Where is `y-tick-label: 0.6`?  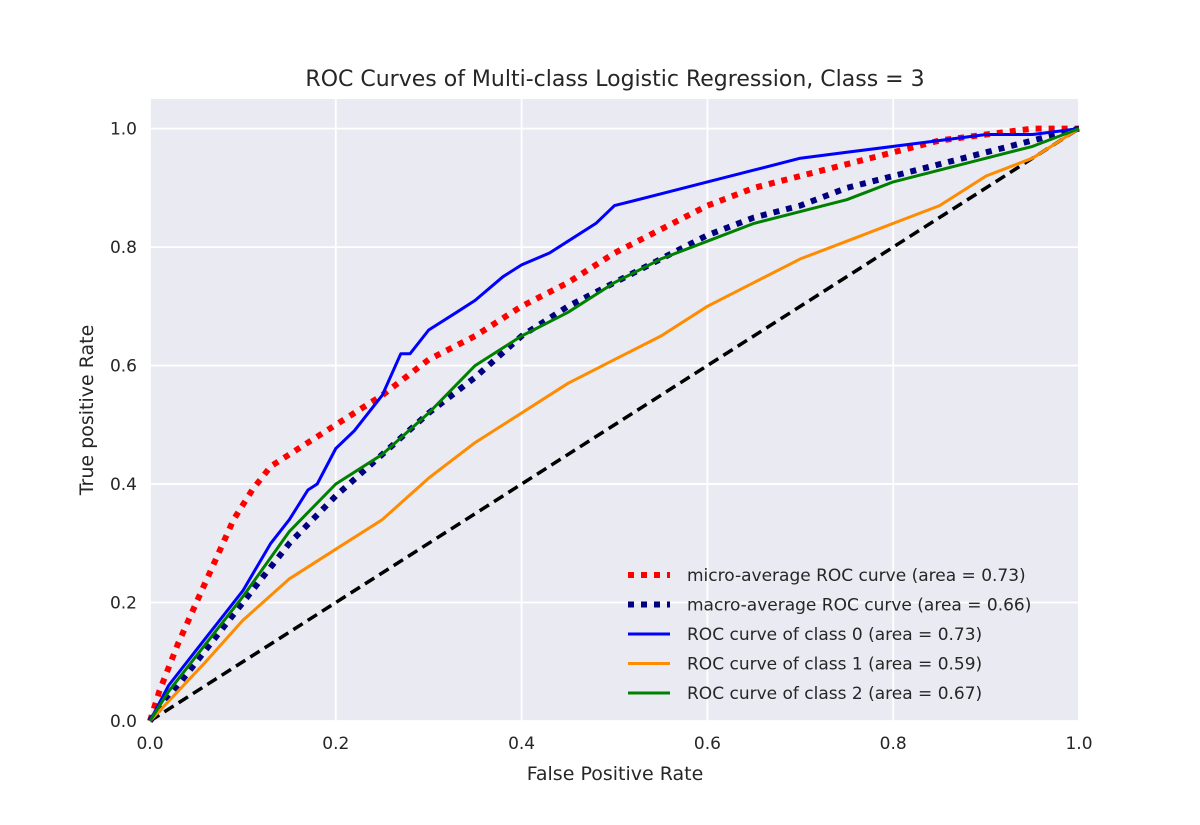
y-tick-label: 0.6 is located at coordinates (123, 367).